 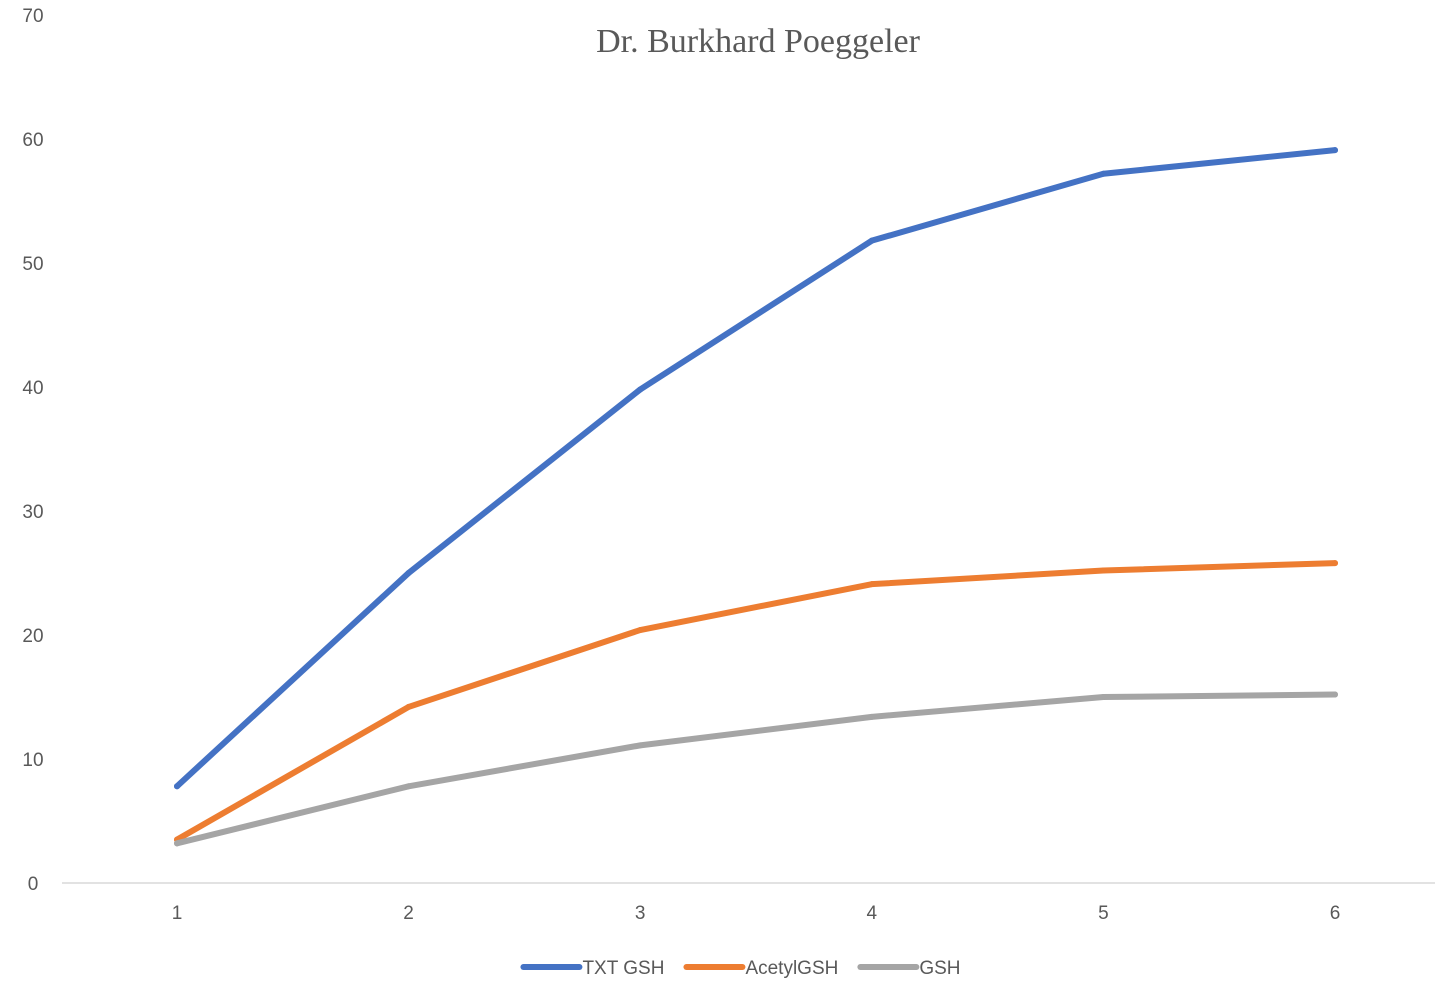 I want to click on y-tick-label: 10, so click(x=32, y=760).